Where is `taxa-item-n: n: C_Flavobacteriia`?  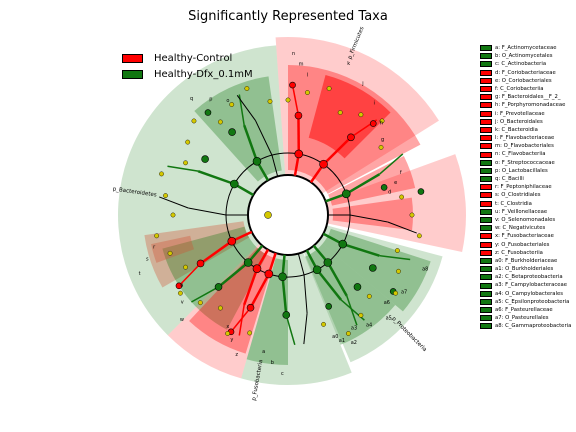 taxa-item-n: n: C_Flavobacteriia is located at coordinates (525, 154).